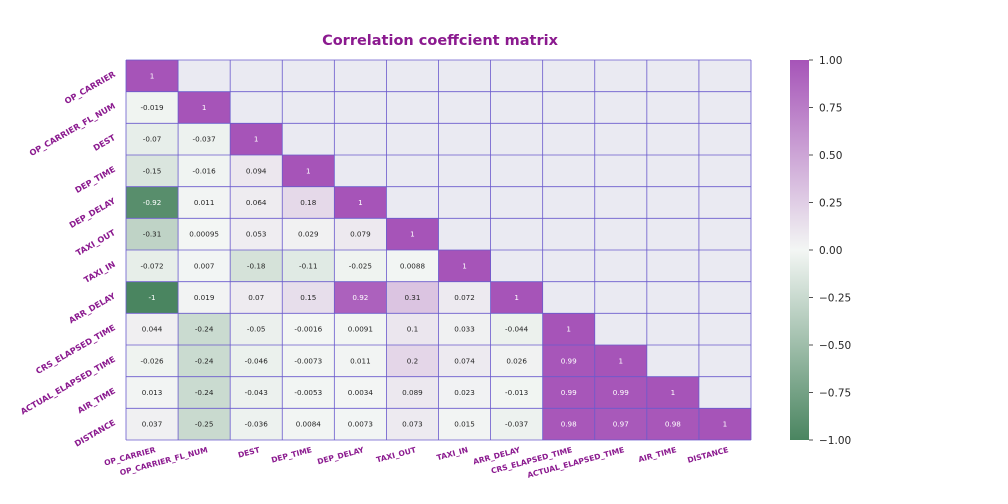 The width and height of the screenshot is (1008, 504). What do you see at coordinates (92, 307) in the screenshot?
I see `row-label: ARR_DELAY` at bounding box center [92, 307].